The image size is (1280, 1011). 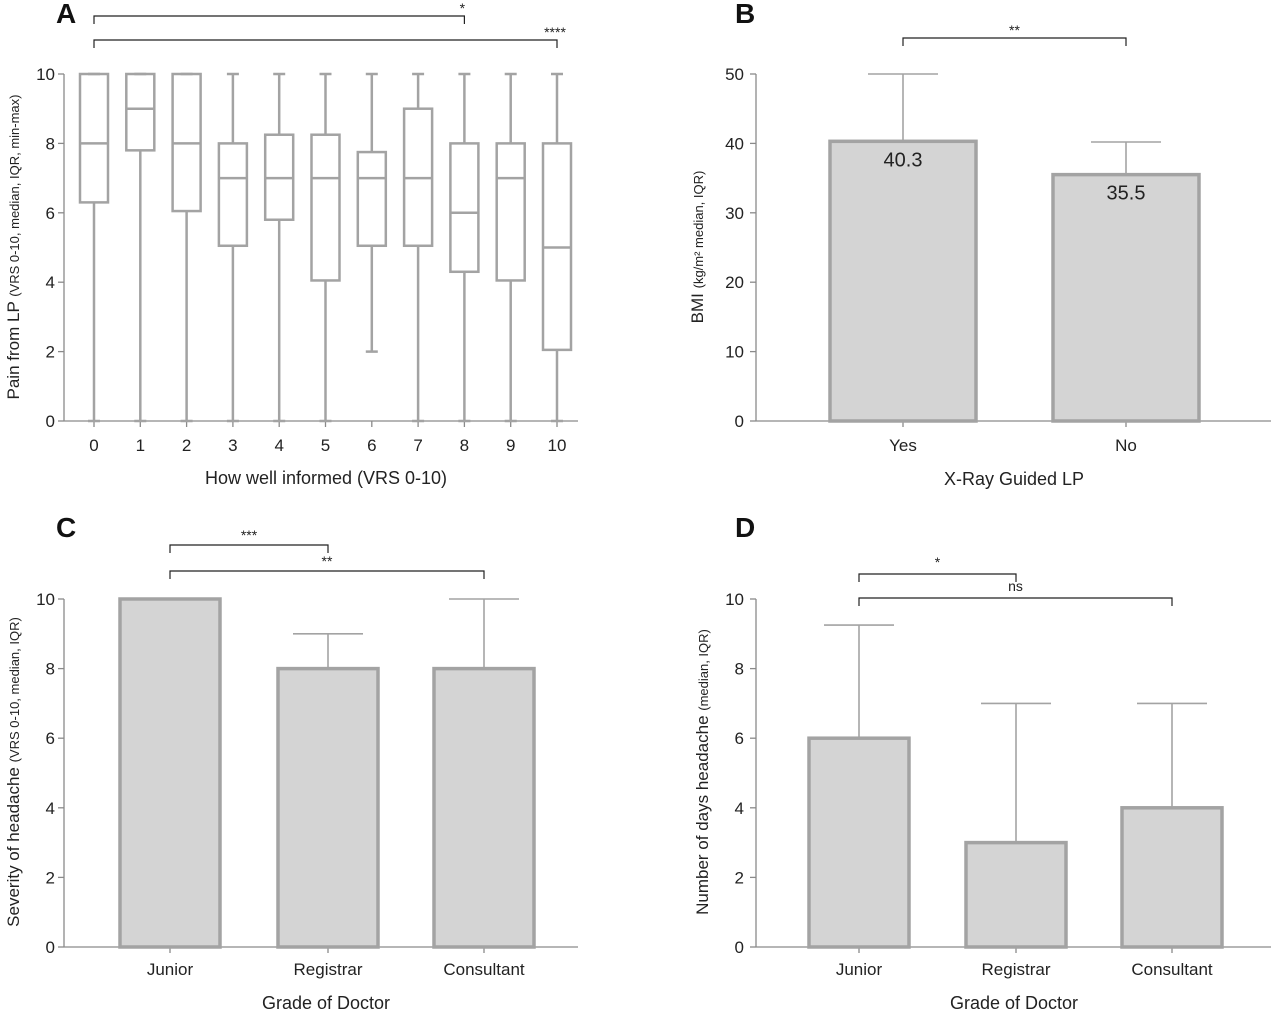 I want to click on panel-b-y-axis-label-main: BMI, so click(x=697, y=305).